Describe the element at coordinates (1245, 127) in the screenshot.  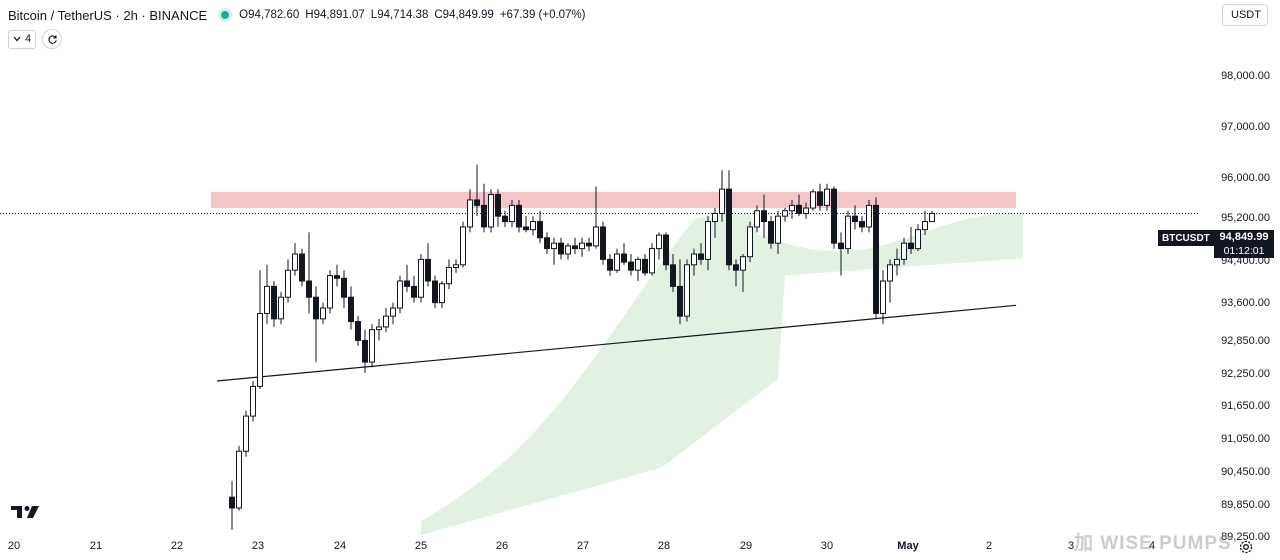
I see `price-tick: 97,000.00` at that location.